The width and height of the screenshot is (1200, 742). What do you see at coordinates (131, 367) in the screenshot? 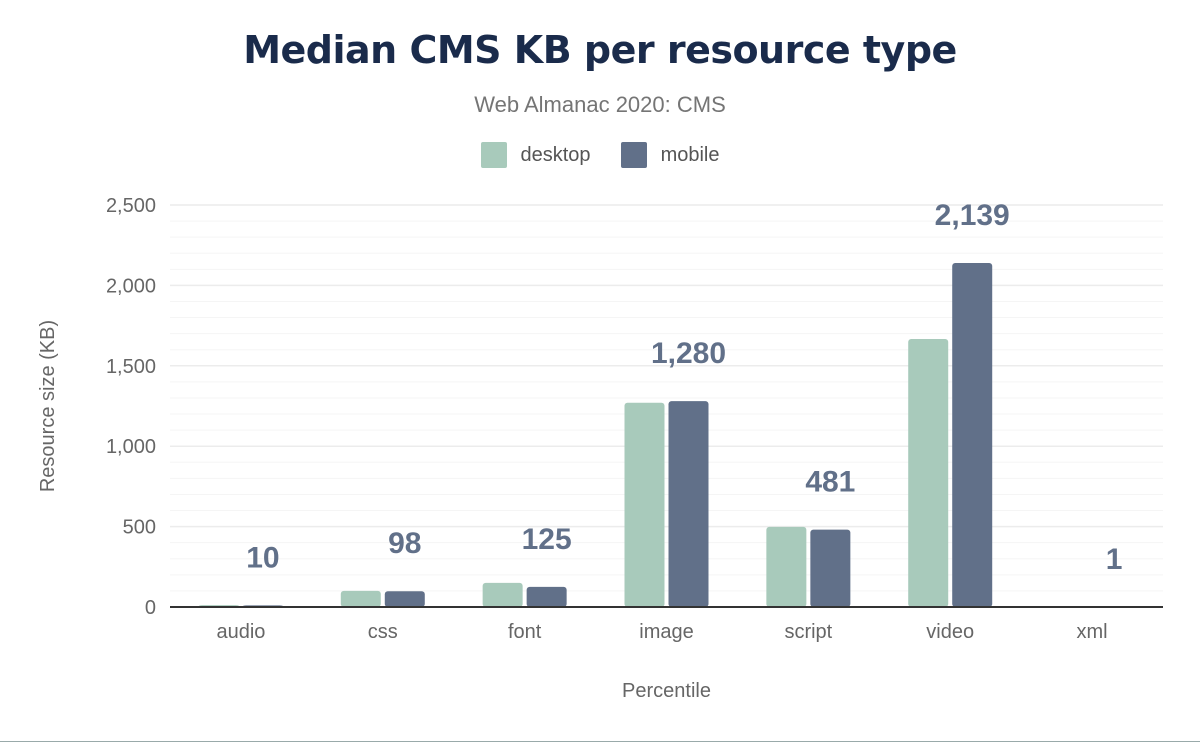
I see `y-tick-label: 1,500` at bounding box center [131, 367].